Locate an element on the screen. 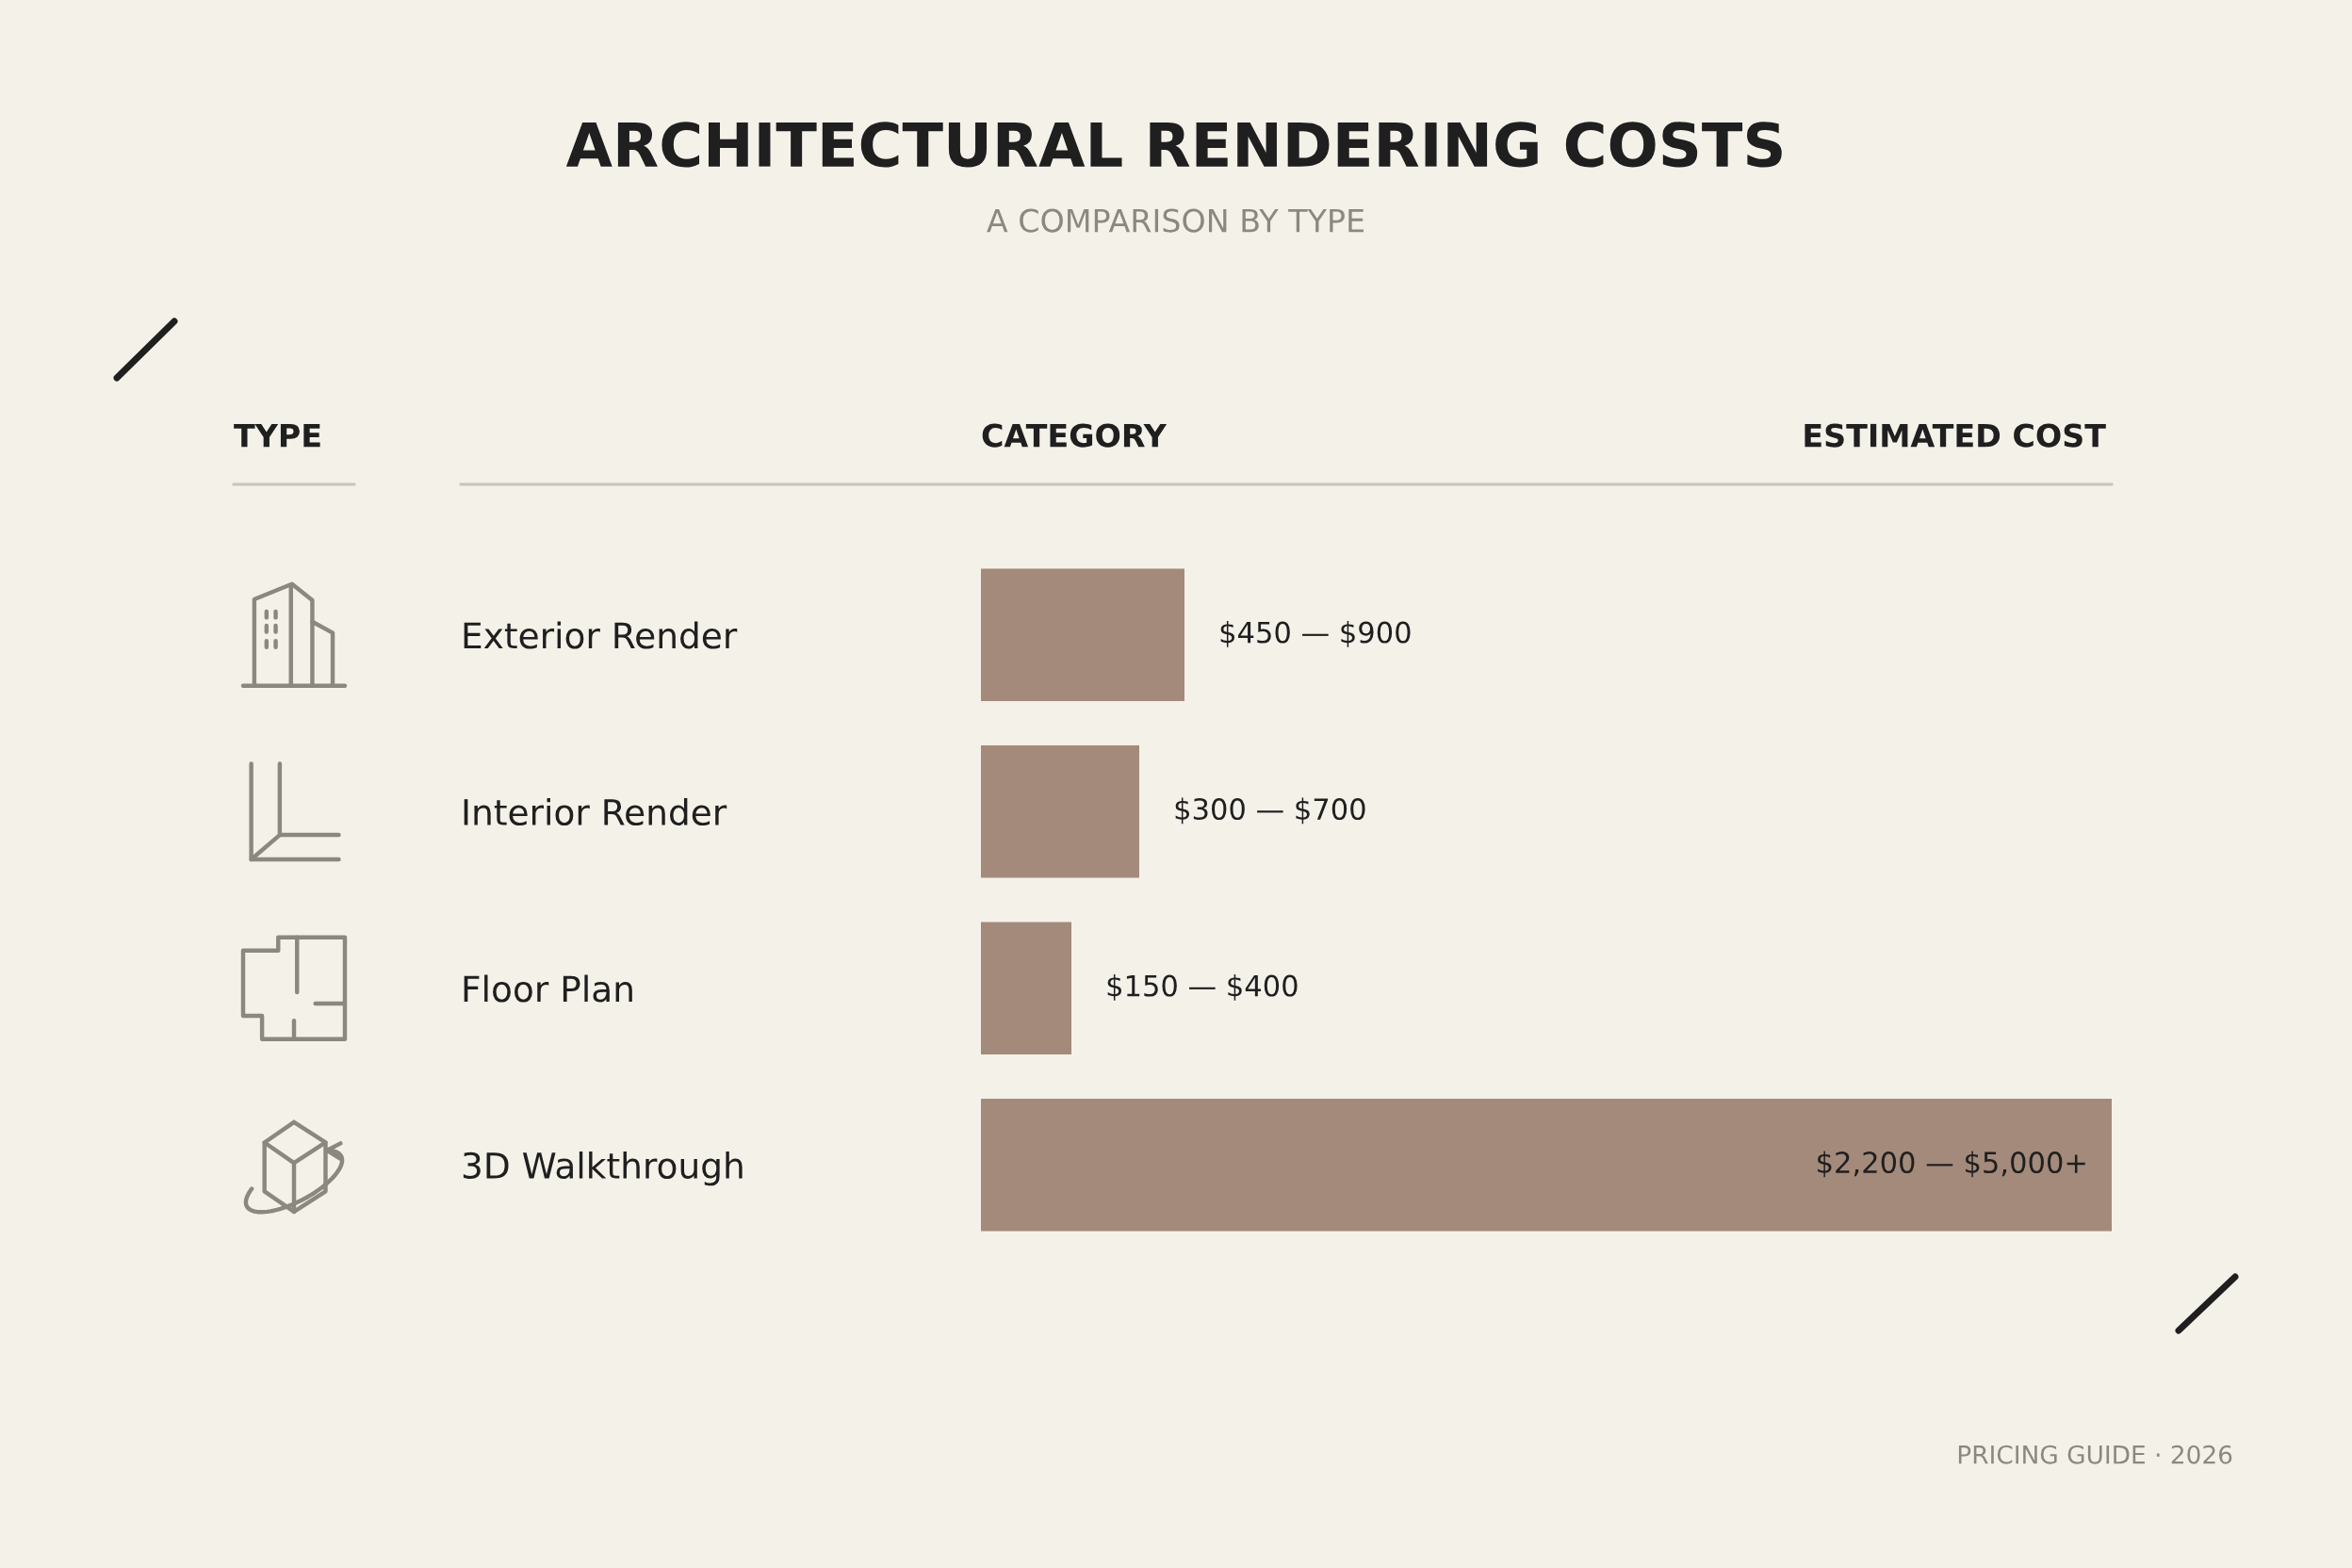 This screenshot has width=2352, height=1568. y-tick-label: Interior Render is located at coordinates (595, 812).